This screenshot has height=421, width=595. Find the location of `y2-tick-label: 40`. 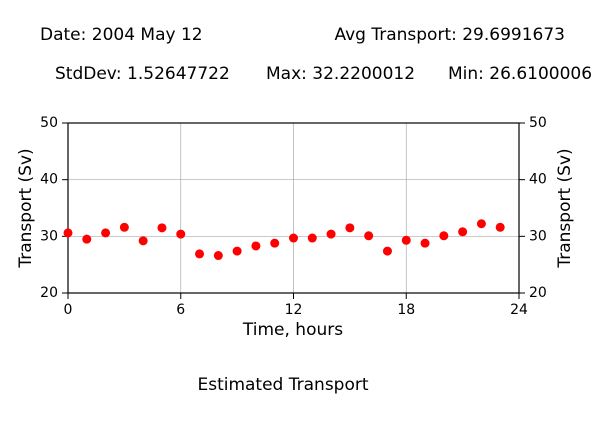

y2-tick-label: 40 is located at coordinates (538, 180).